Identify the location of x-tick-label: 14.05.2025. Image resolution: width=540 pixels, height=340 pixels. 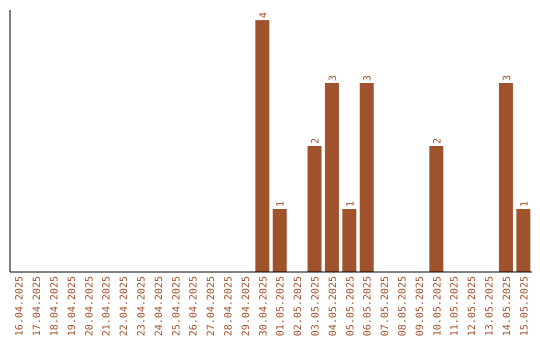
(507, 306).